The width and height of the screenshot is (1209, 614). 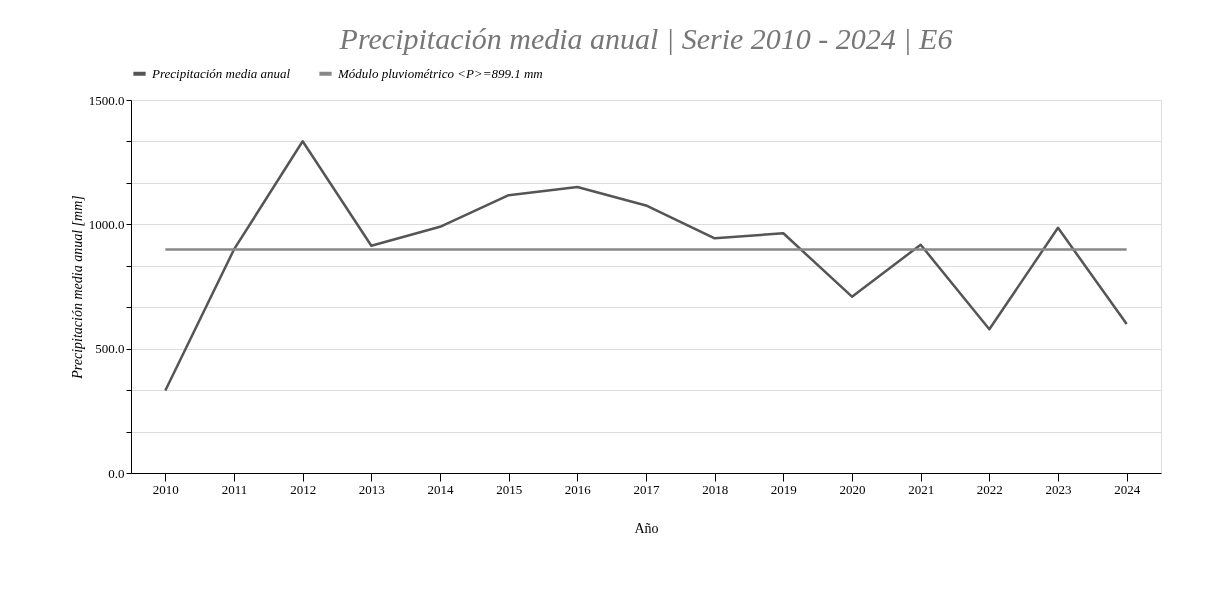 What do you see at coordinates (110, 349) in the screenshot?
I see `y-tick-label: 500.0` at bounding box center [110, 349].